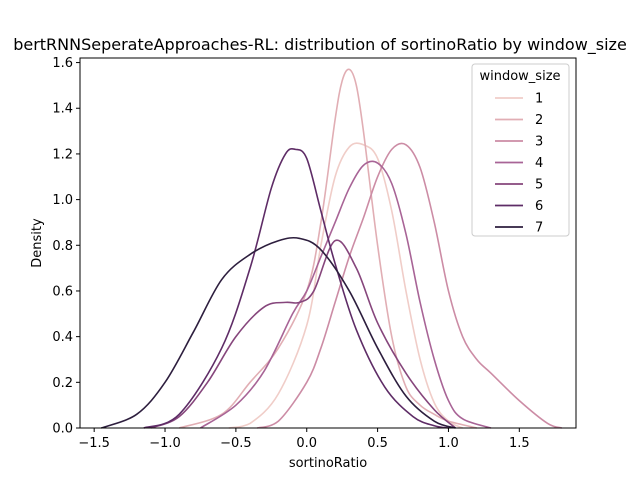 The width and height of the screenshot is (640, 480). I want to click on y-tick-label: 0.0, so click(62, 429).